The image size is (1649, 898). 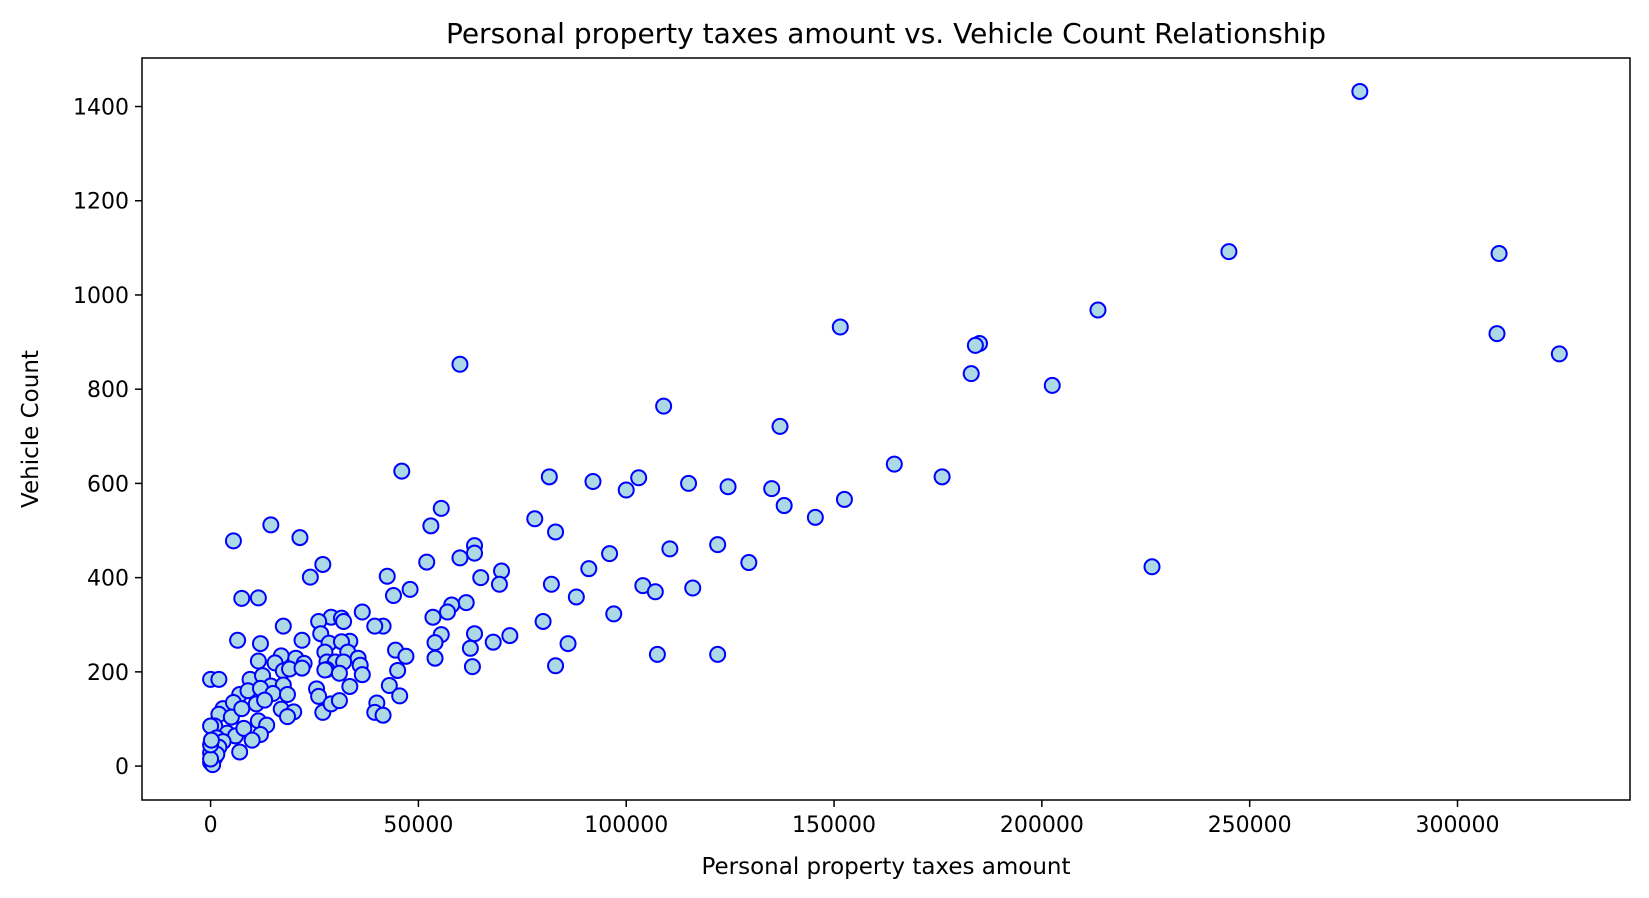 What do you see at coordinates (108, 484) in the screenshot?
I see `y-tick-label: 600` at bounding box center [108, 484].